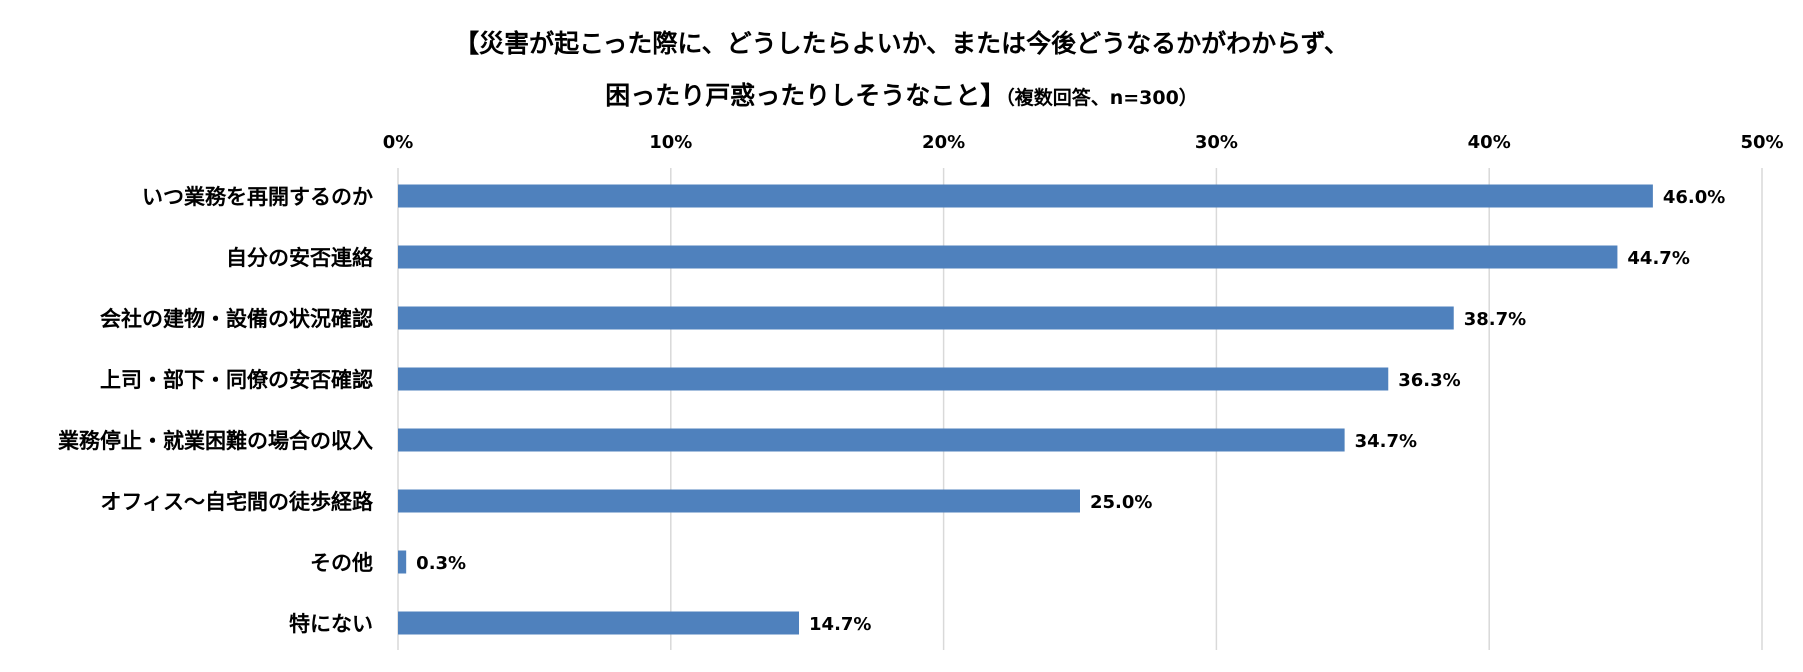 This screenshot has height=672, width=1803. I want to click on value-label: 34.7%, so click(1386, 441).